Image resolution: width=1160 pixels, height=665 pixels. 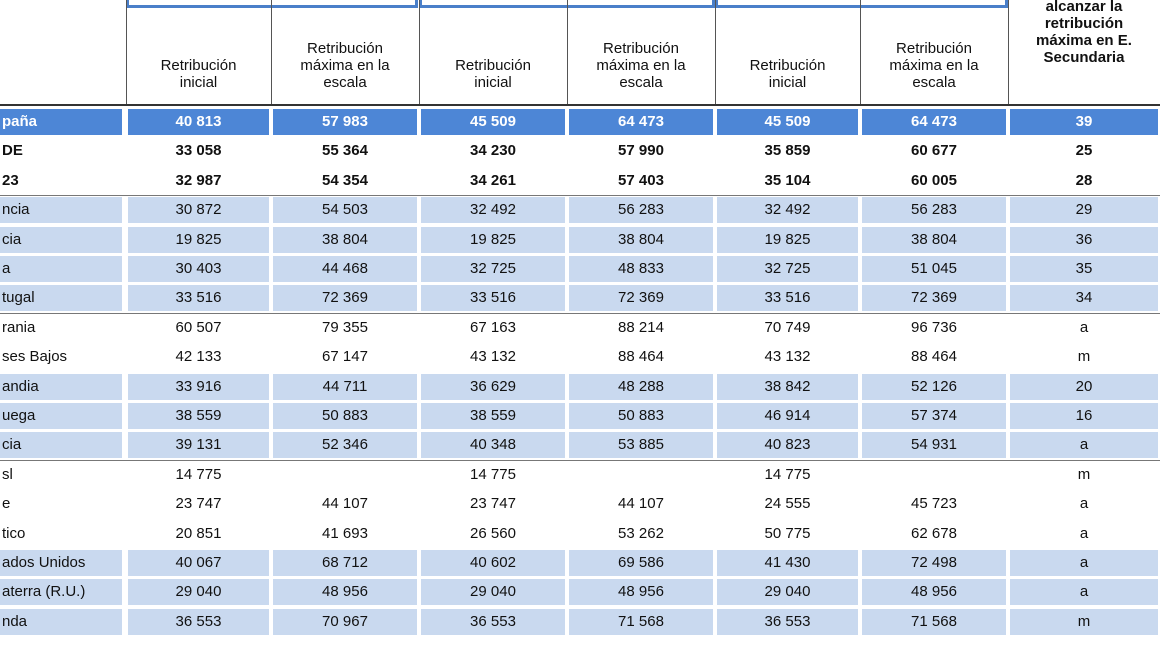 I want to click on row-value: 40 813, so click(x=198, y=122).